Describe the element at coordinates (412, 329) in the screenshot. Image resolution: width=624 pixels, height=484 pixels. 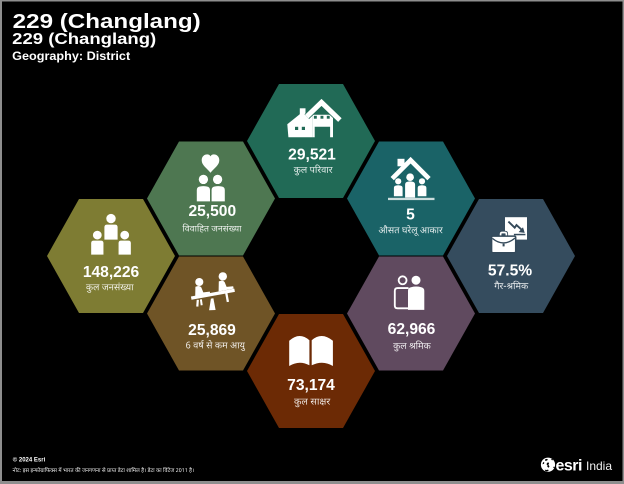
I see `svg-text: 62,966` at that location.